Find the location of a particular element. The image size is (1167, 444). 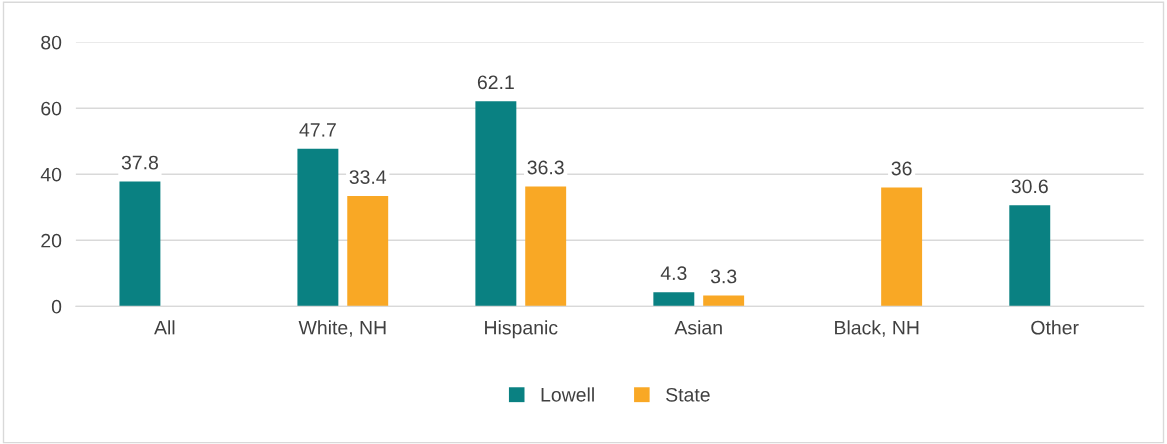

x-tick-label: Hispanic is located at coordinates (521, 329).